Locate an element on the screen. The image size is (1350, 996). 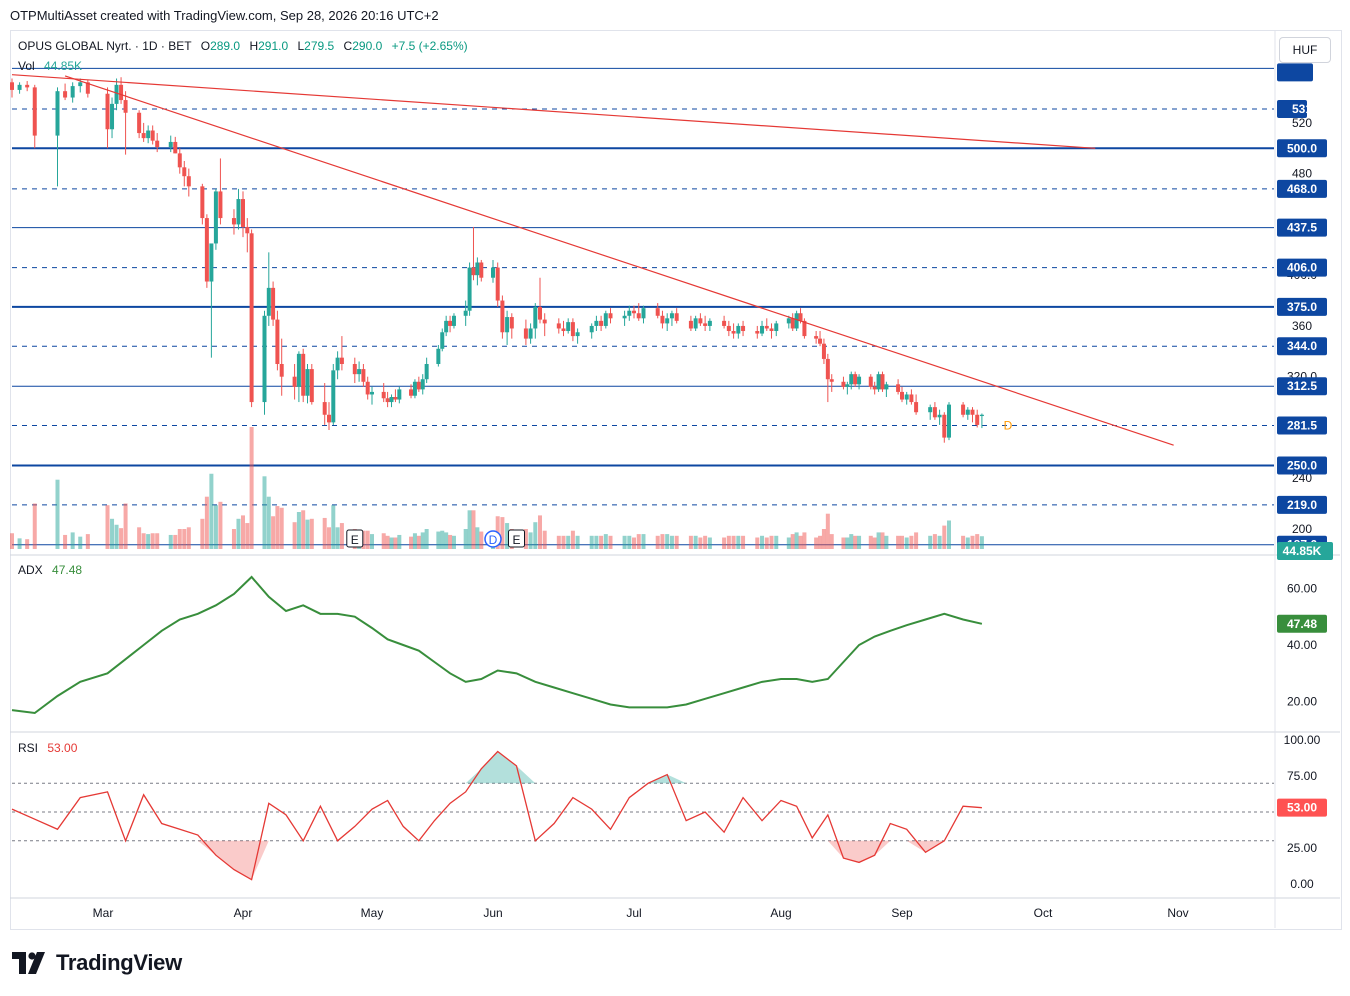
currency-button: HUF is located at coordinates (1305, 50).